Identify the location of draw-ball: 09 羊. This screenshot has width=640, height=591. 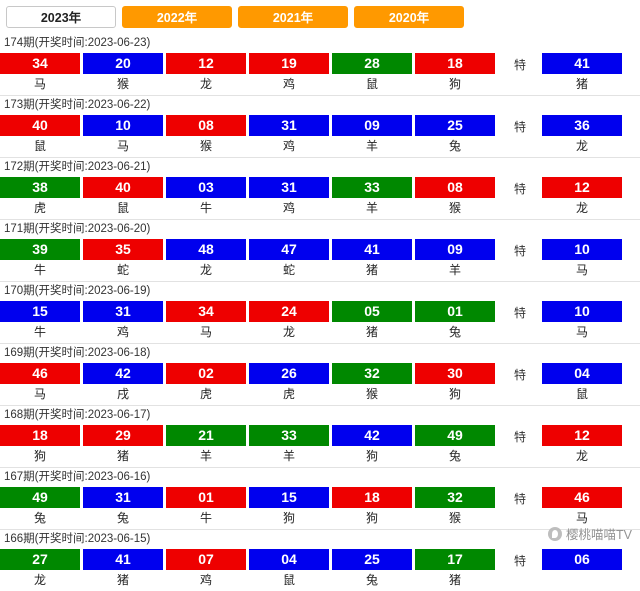
(455, 260).